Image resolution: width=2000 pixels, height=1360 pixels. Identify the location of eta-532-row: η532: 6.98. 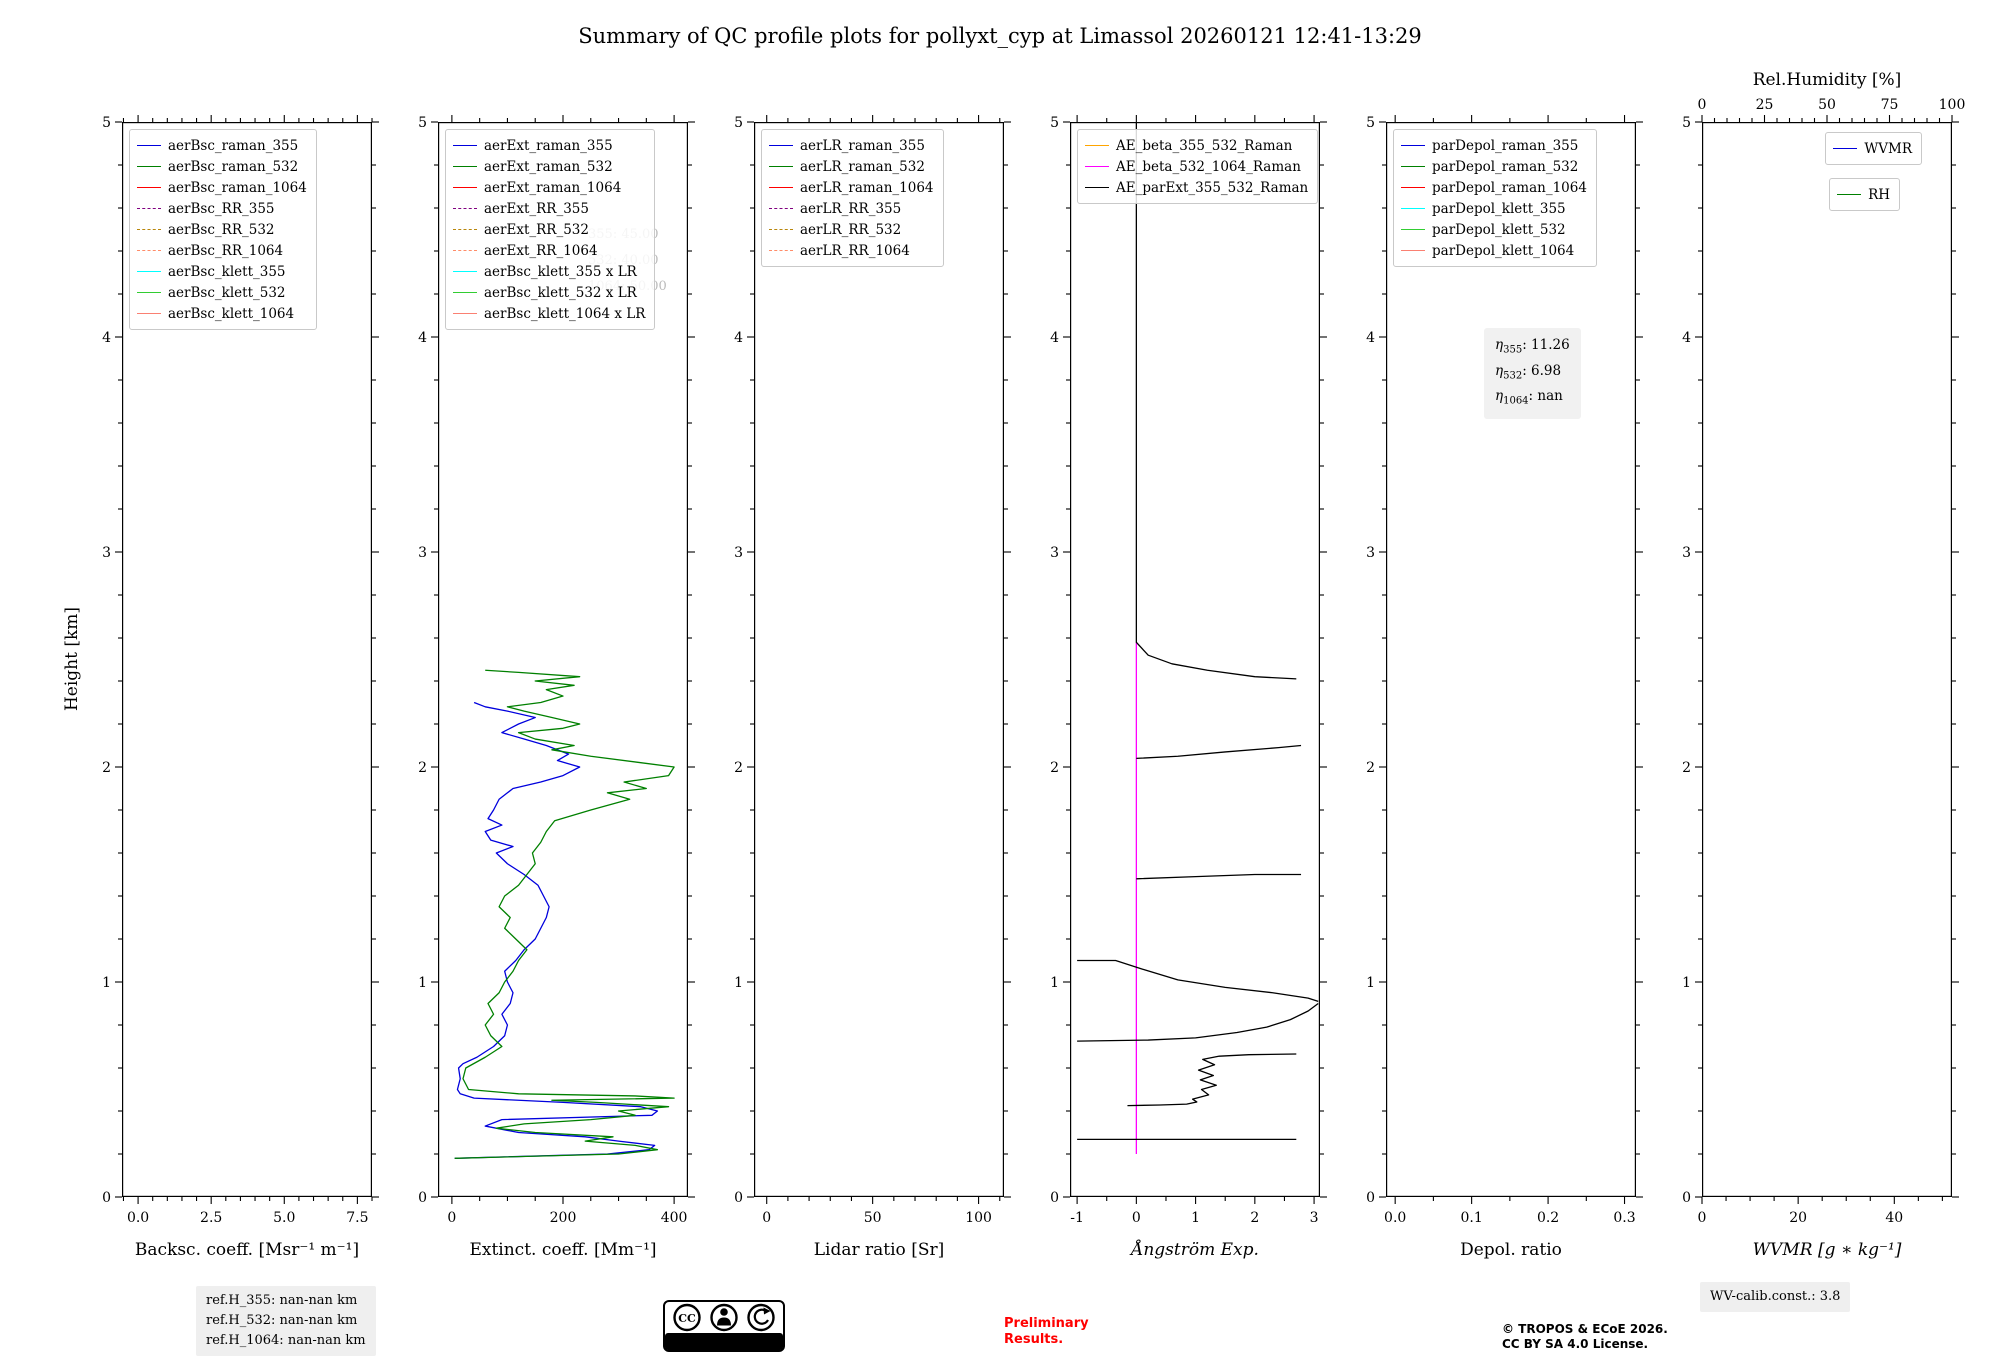
(1532, 374).